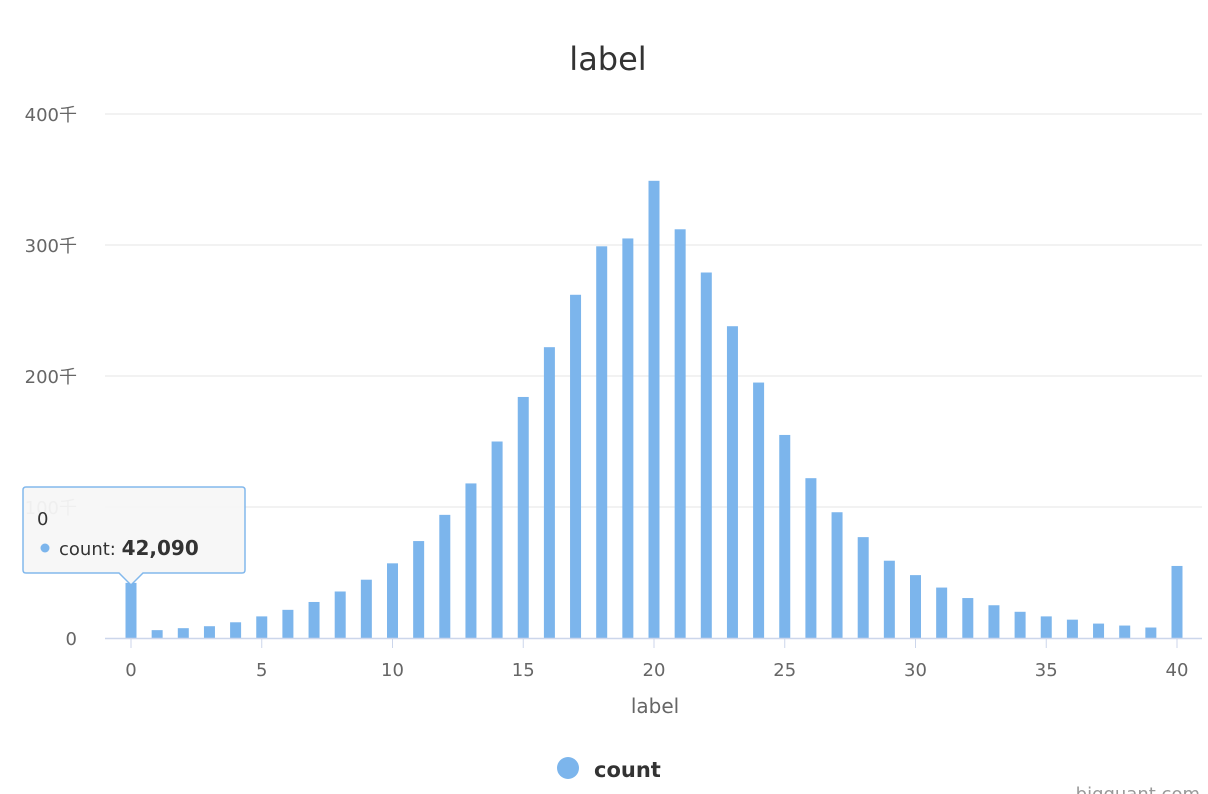 Image resolution: width=1208 pixels, height=794 pixels. I want to click on credits-link: bigquant.com, so click(1138, 789).